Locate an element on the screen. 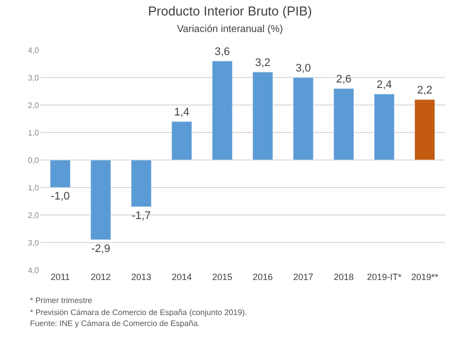 This screenshot has height=340, width=460. y-tick-label: 0,0 is located at coordinates (34, 160).